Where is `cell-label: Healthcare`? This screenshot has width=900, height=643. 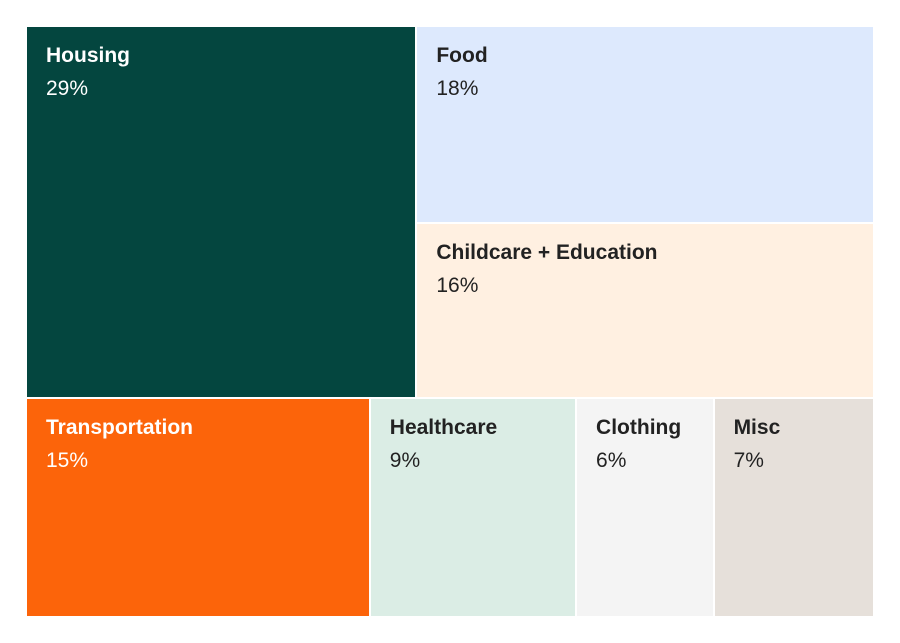
cell-label: Healthcare is located at coordinates (443, 428).